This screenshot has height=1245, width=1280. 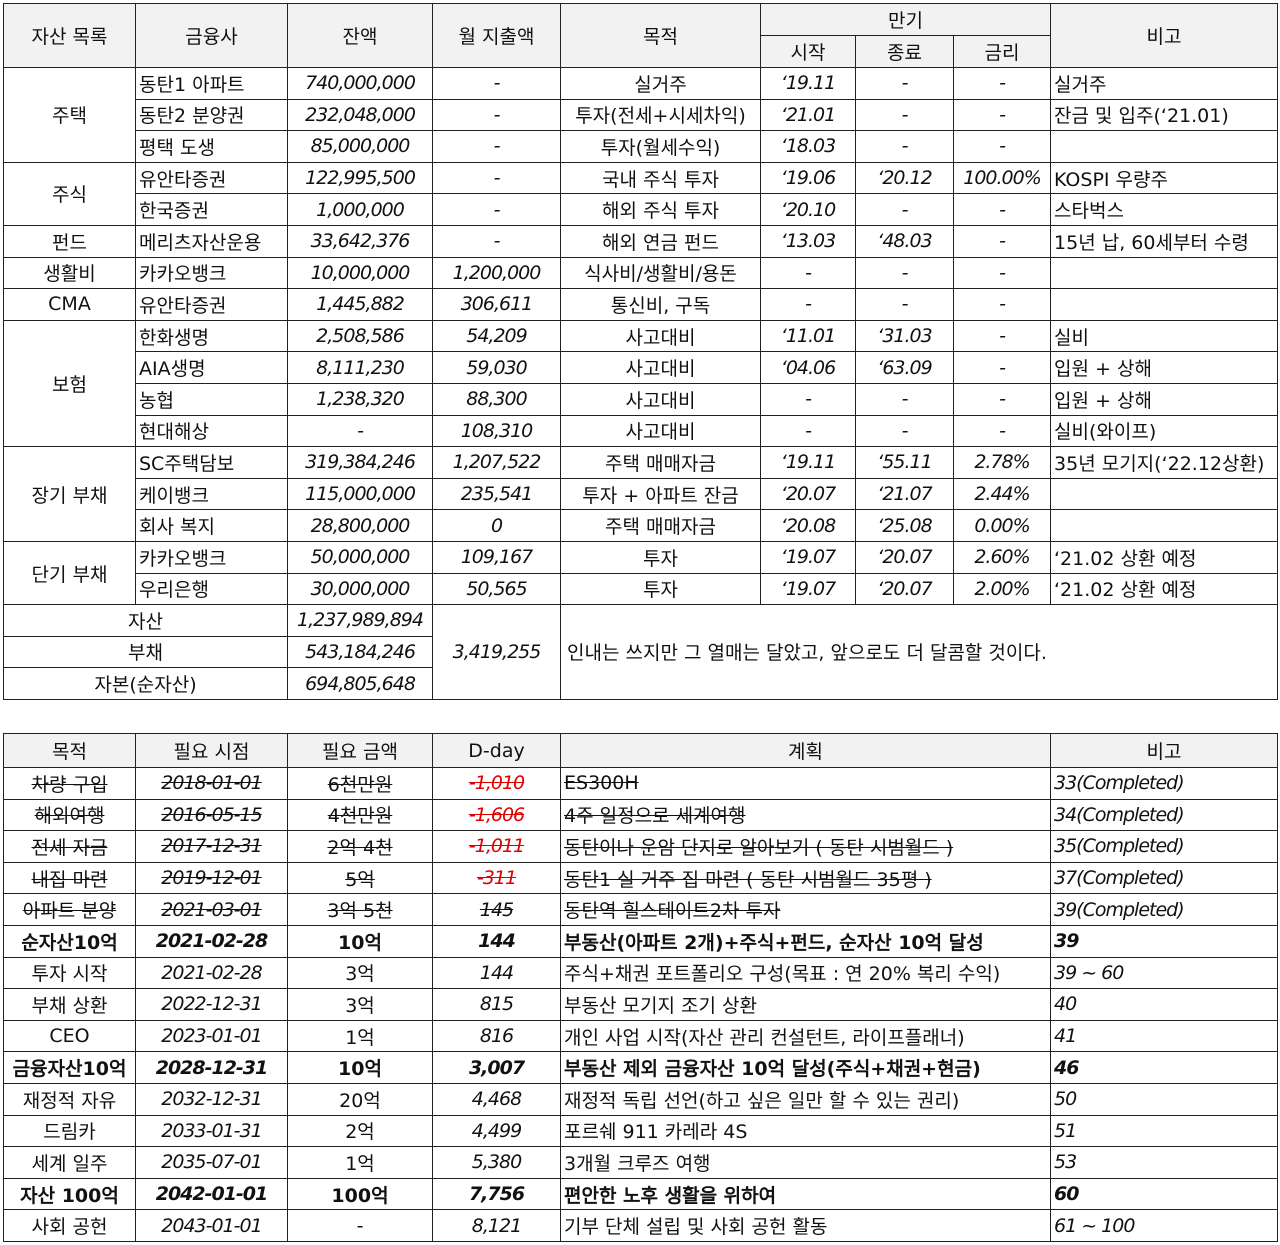 What do you see at coordinates (360, 178) in the screenshot?
I see `balance-cell: 122,995,500` at bounding box center [360, 178].